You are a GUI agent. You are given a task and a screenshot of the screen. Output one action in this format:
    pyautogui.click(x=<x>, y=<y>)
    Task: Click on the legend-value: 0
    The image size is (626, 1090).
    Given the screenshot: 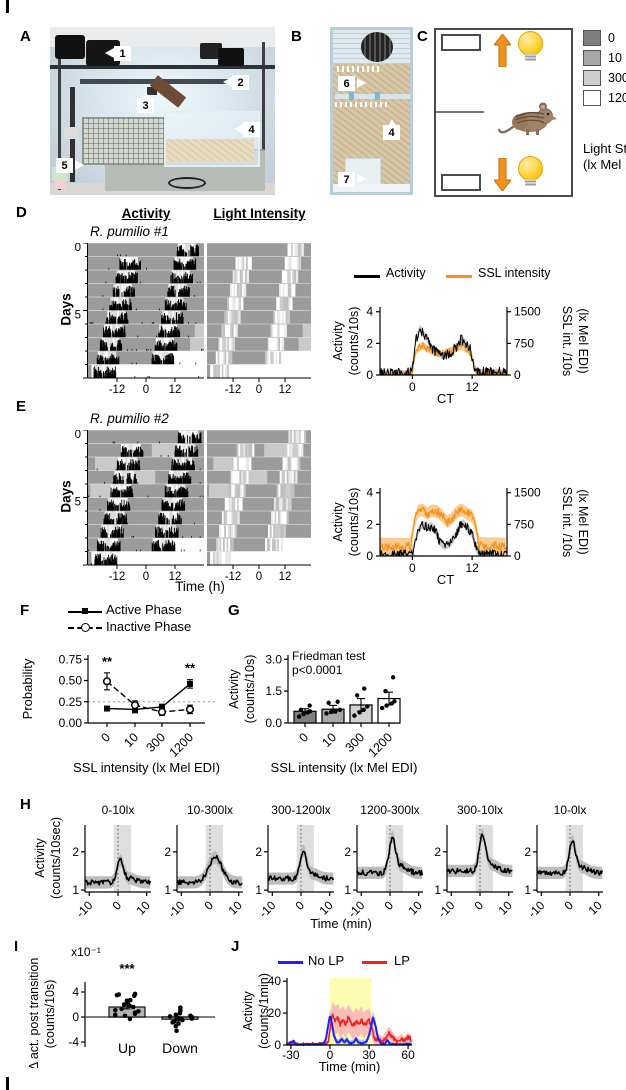 What is the action you would take?
    pyautogui.click(x=611, y=38)
    